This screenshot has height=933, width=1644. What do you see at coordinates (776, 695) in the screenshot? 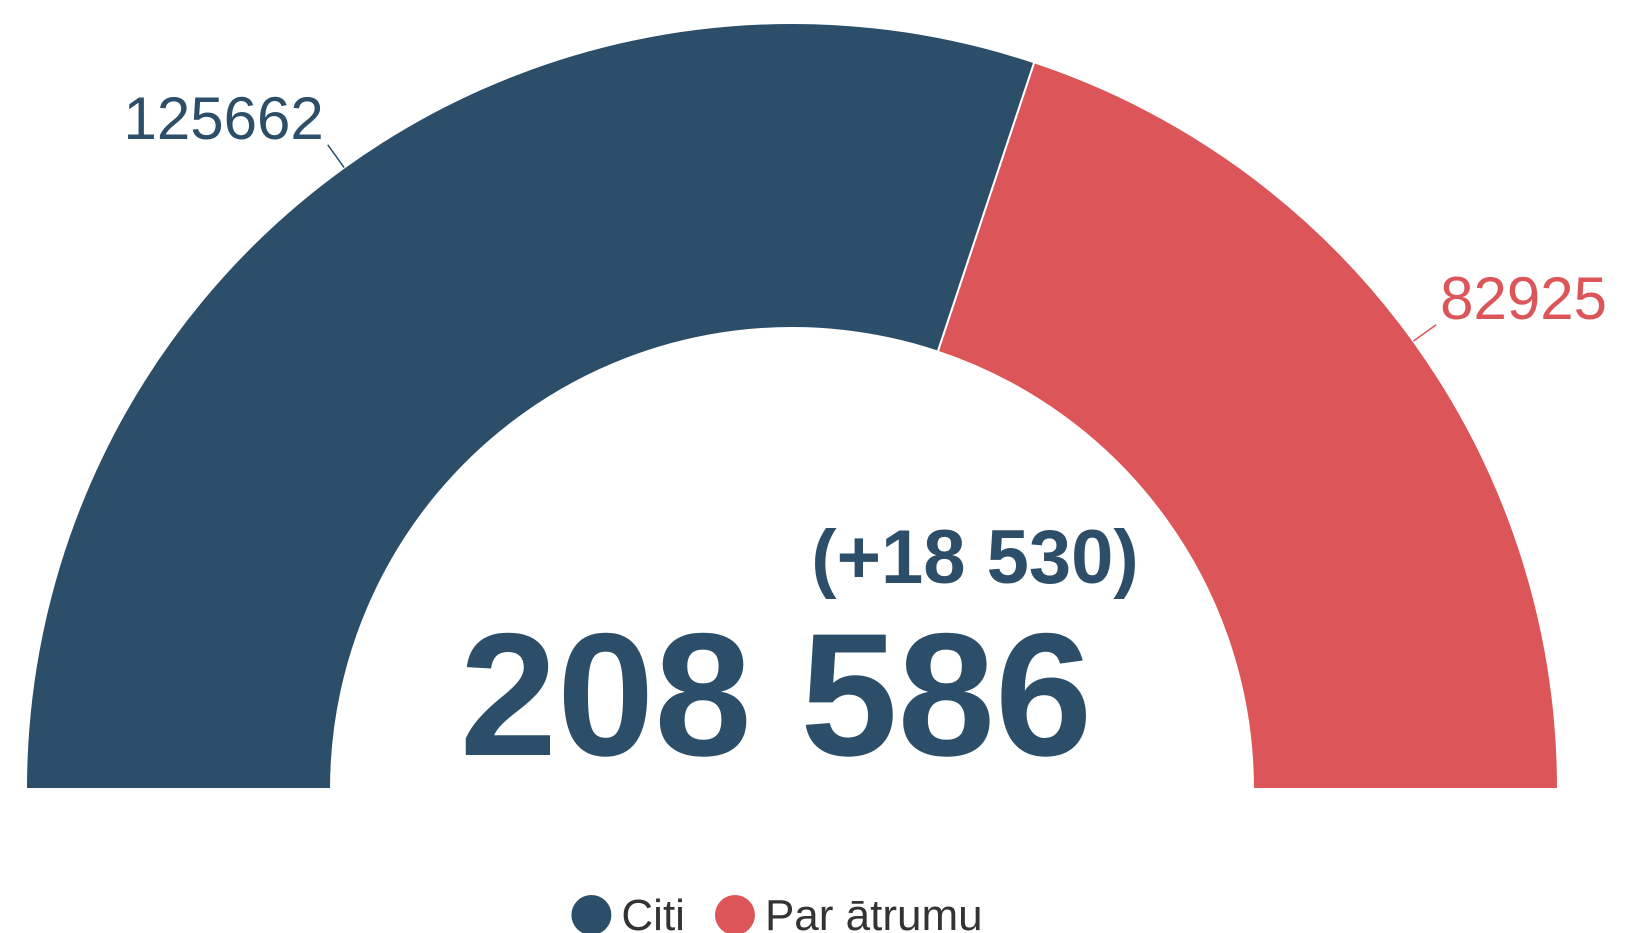
I see `center-label: 208 586` at bounding box center [776, 695].